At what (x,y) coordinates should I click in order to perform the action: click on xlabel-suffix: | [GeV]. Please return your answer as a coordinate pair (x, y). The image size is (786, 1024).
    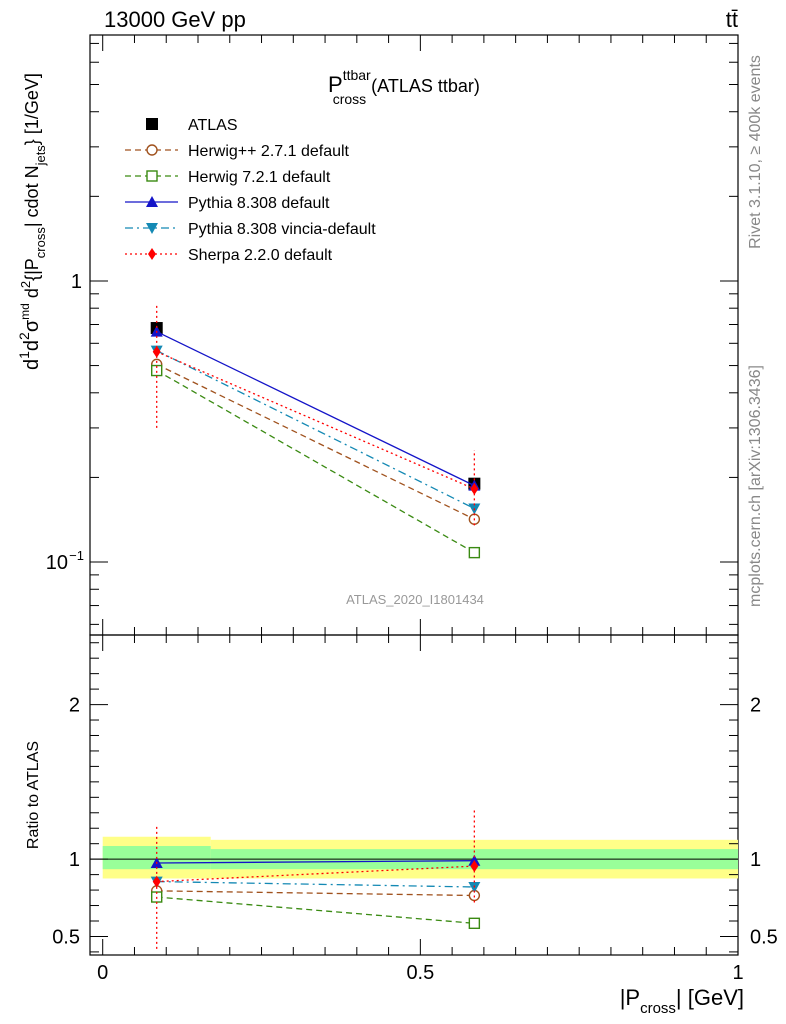
    Looking at the image, I should click on (710, 997).